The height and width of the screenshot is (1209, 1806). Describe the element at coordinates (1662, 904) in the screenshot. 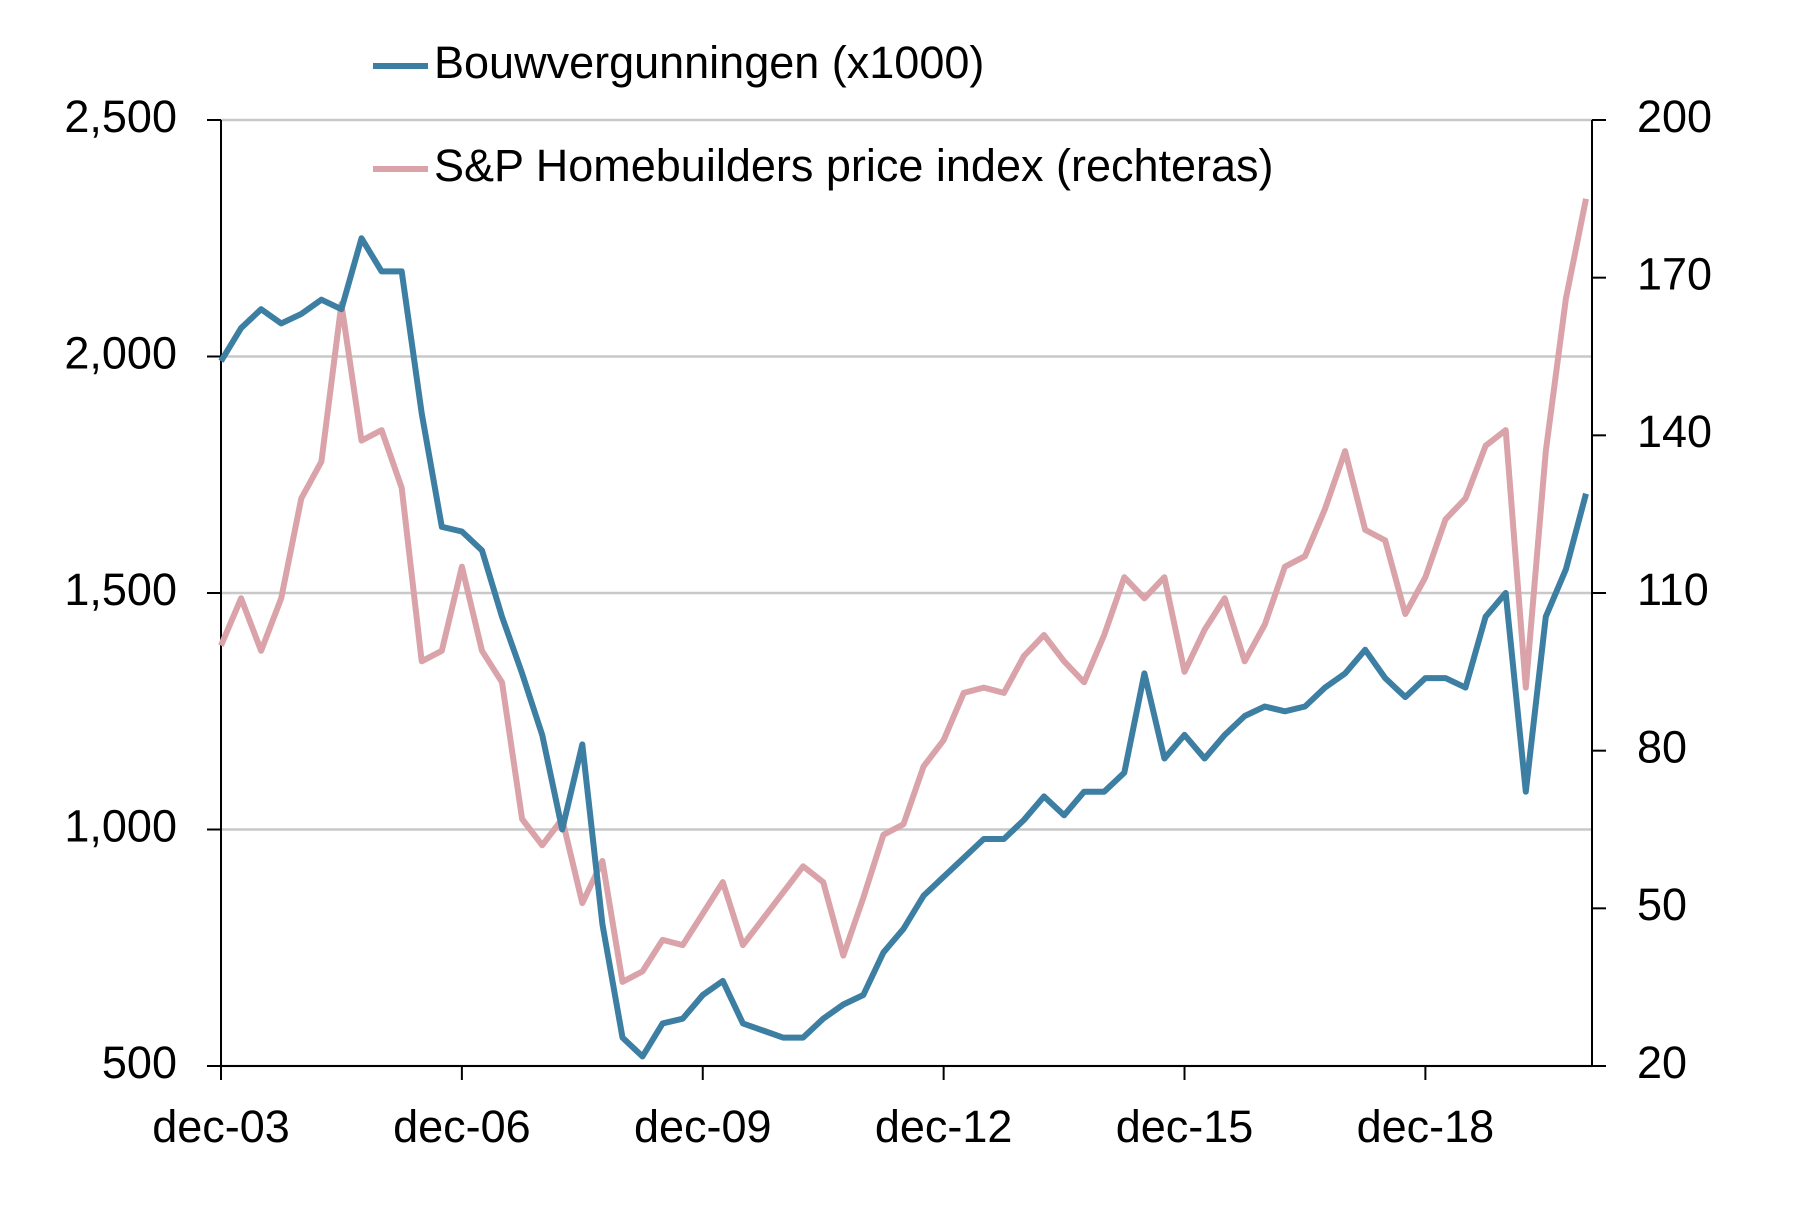

I see `y2-tick-label: 50` at that location.